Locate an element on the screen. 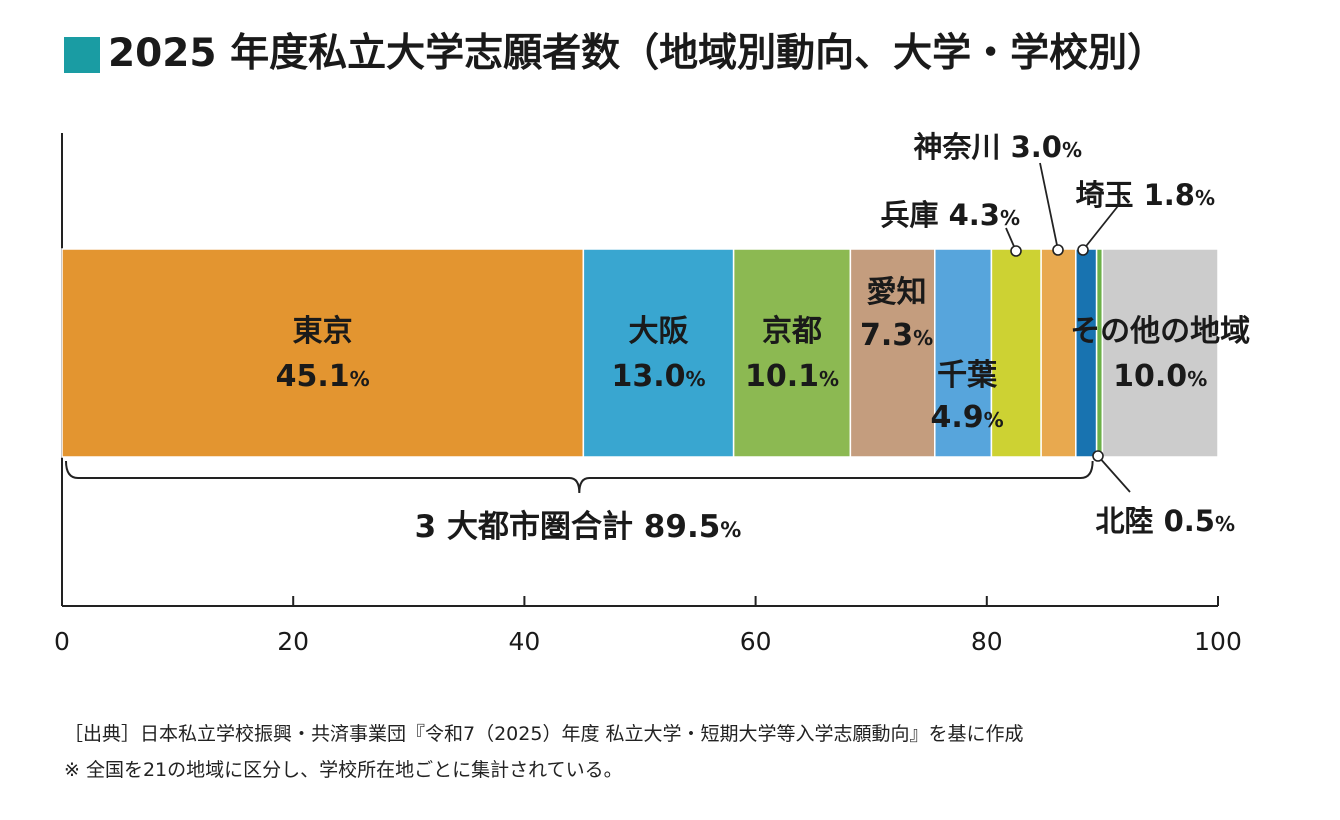  segment-name-label: その他の地域 is located at coordinates (1160, 331).